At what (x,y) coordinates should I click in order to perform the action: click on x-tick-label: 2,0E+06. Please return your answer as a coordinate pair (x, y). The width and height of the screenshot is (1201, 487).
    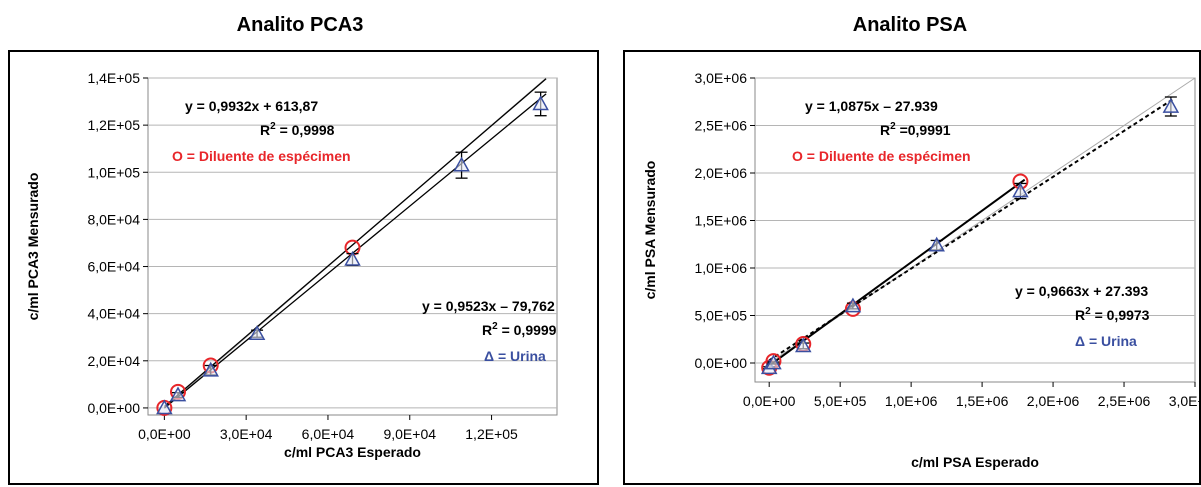
    Looking at the image, I should click on (1053, 401).